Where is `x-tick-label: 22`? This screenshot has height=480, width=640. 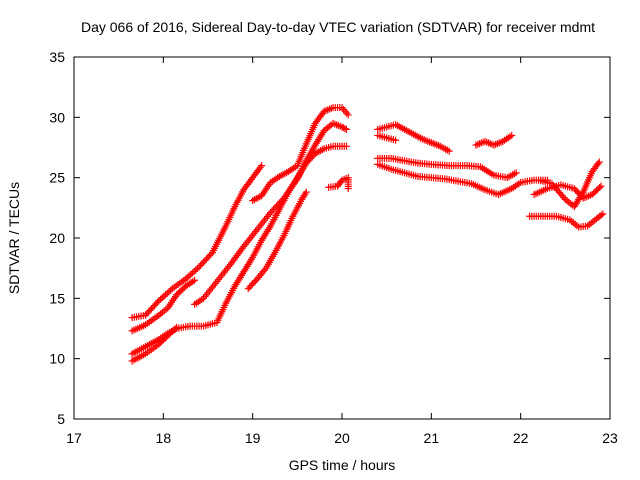
x-tick-label: 22 is located at coordinates (521, 438).